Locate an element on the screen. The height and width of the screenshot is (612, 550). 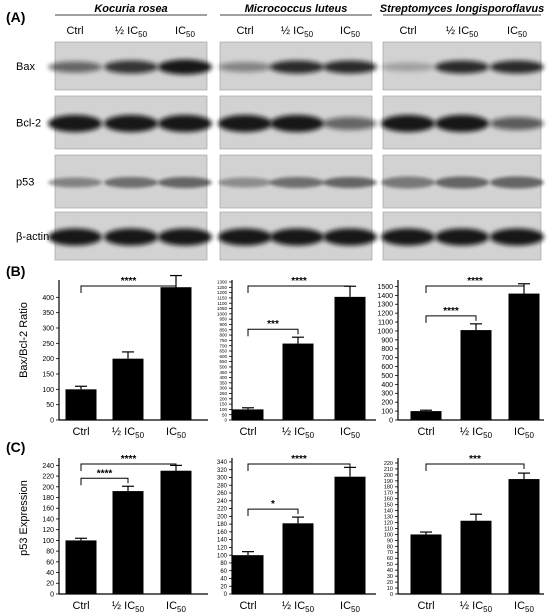
y-tick-label: 120 is located at coordinates (388, 523).